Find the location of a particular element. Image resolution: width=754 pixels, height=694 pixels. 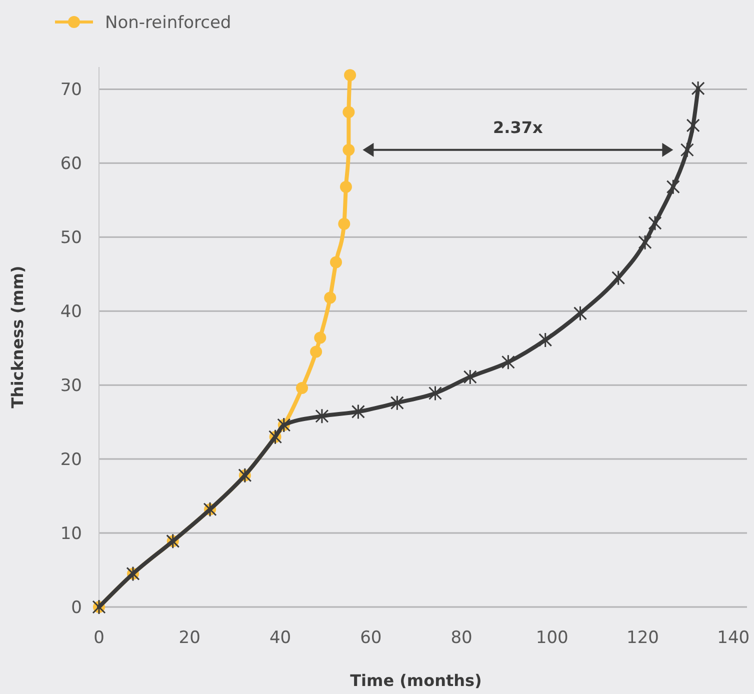

x-tick-label: 140 is located at coordinates (733, 638).